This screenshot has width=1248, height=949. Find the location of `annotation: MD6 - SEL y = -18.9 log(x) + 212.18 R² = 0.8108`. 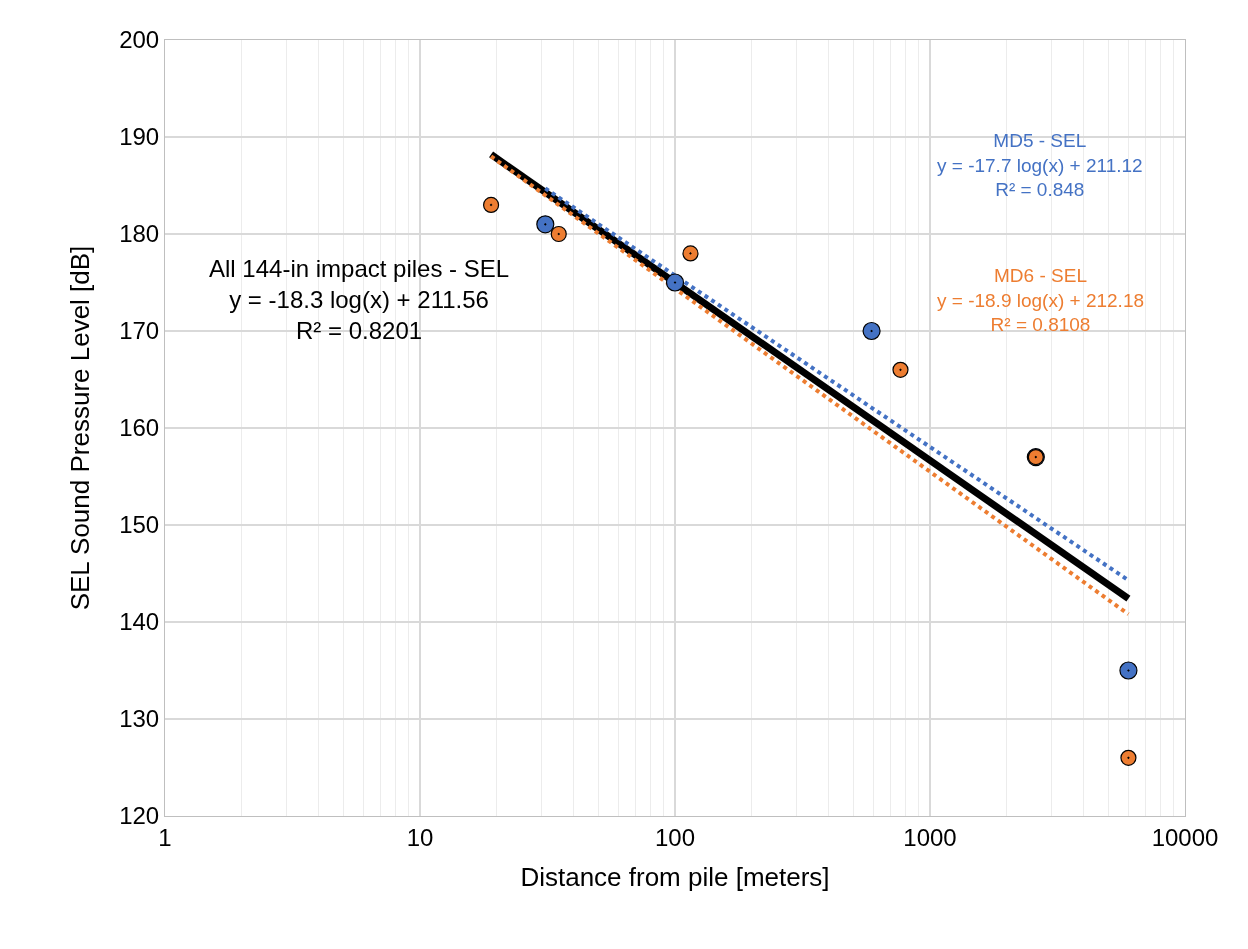

annotation: MD6 - SEL y = -18.9 log(x) + 212.18 R² = 0.8108 is located at coordinates (1041, 300).